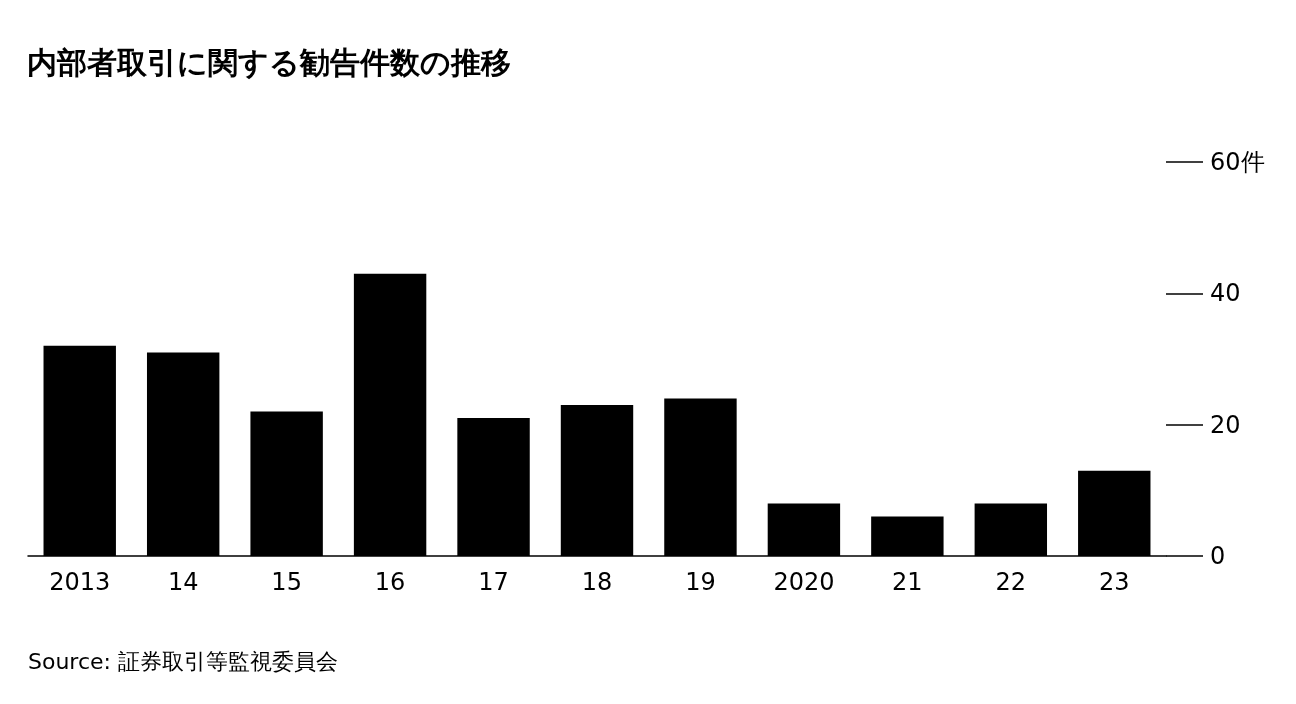 This screenshot has height=704, width=1296. Describe the element at coordinates (183, 582) in the screenshot. I see `x-tick-label: 14` at that location.